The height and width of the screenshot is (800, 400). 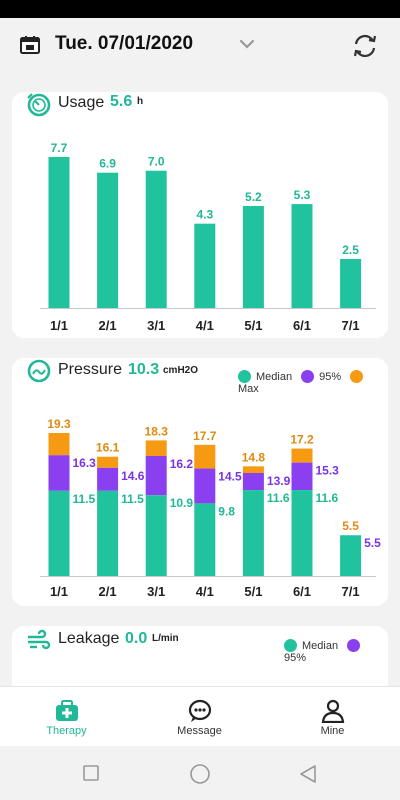 I want to click on max-value-label: 19.3, so click(x=59, y=424).